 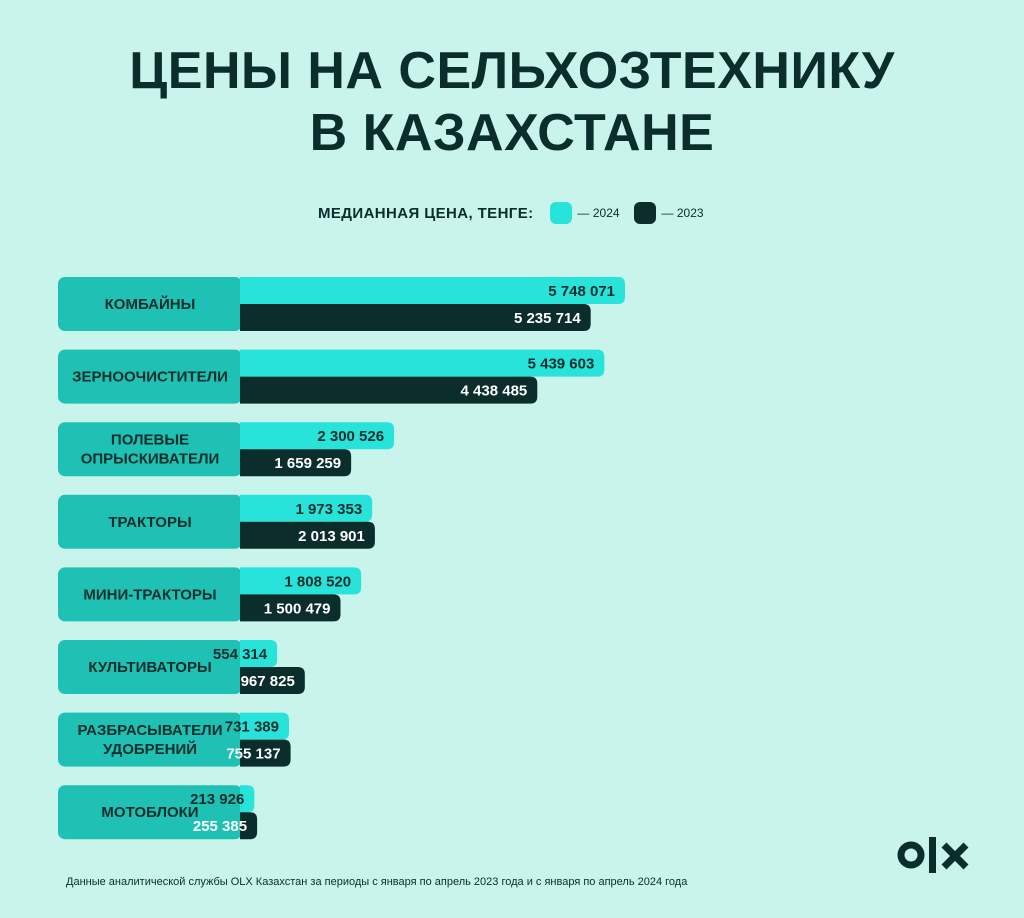 I want to click on chart-title-line-1: ЦЕНЫ НА СЕЛЬХОЗТЕХНИКУ, so click(x=512, y=71).